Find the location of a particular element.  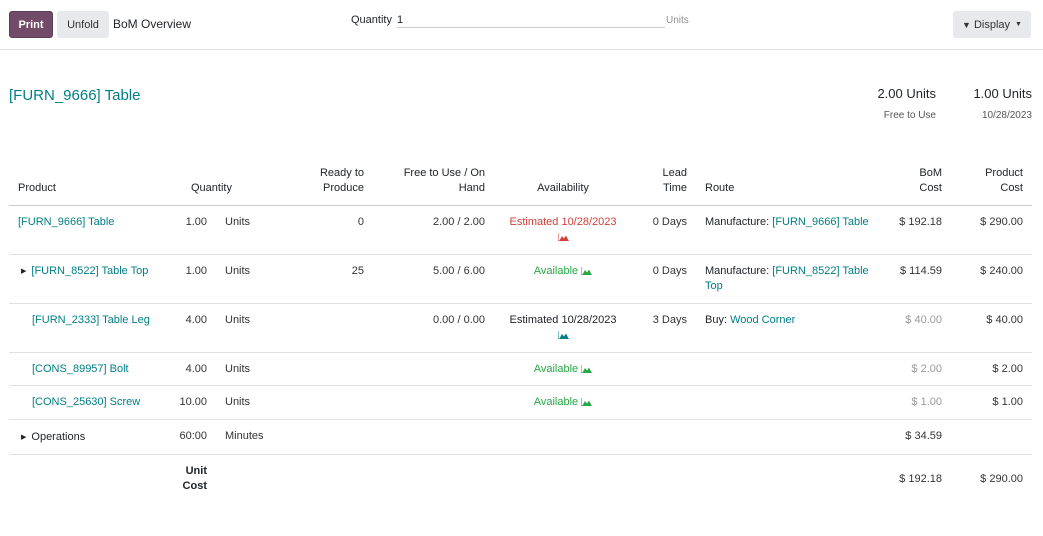

operations-qty: 60:00 is located at coordinates (193, 436).